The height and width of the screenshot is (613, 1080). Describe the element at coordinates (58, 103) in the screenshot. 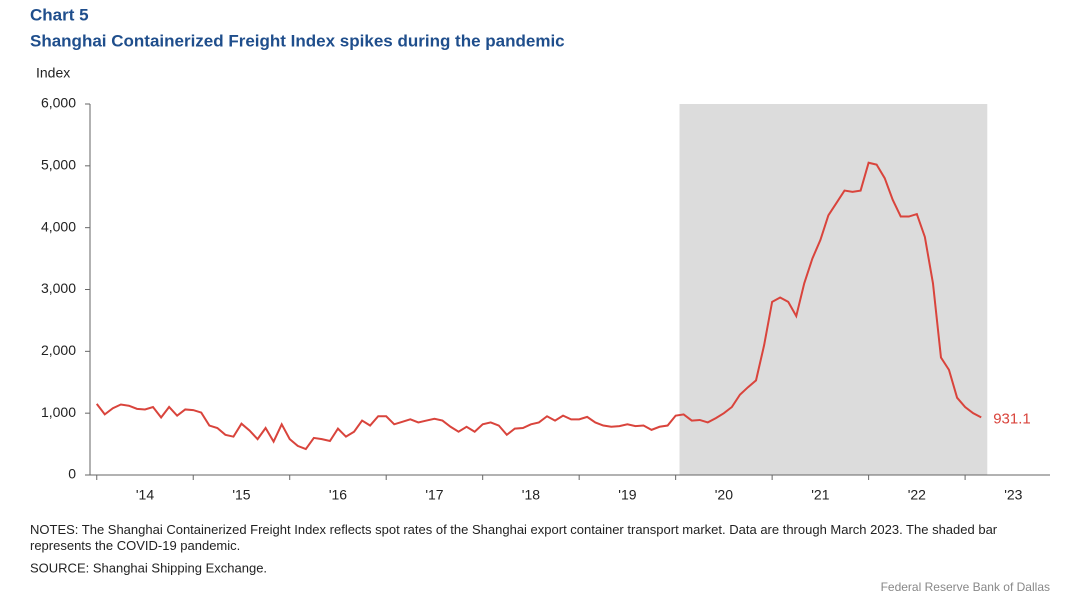

I see `y-tick-label: 6,000` at that location.